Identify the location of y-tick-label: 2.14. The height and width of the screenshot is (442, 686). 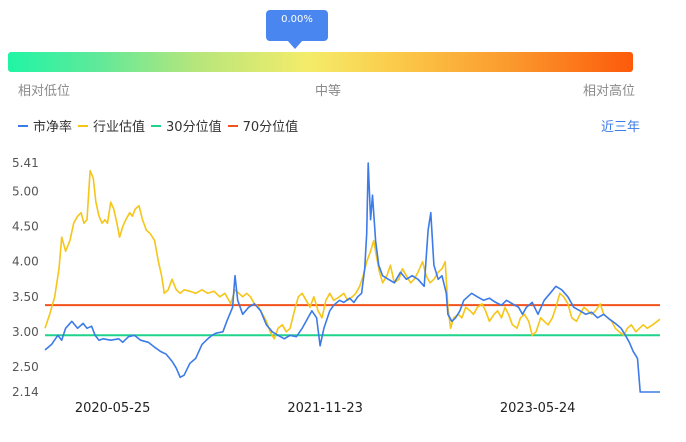
(25, 392).